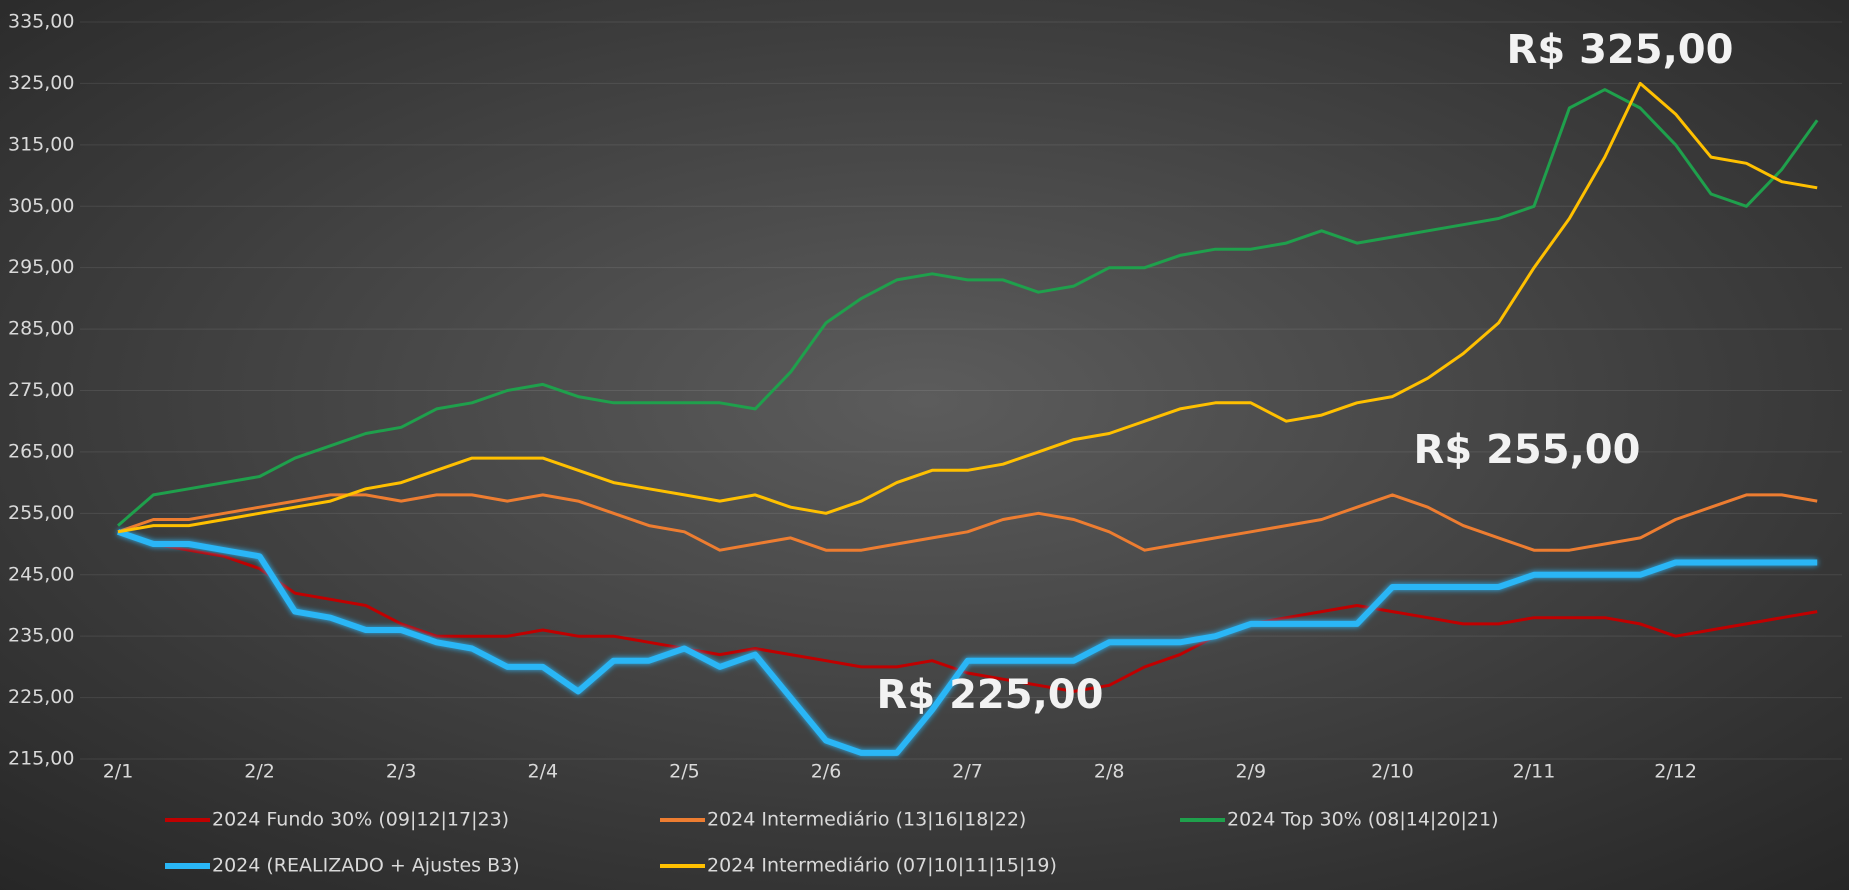  I want to click on annotation: R$ 325,00, so click(1620, 50).